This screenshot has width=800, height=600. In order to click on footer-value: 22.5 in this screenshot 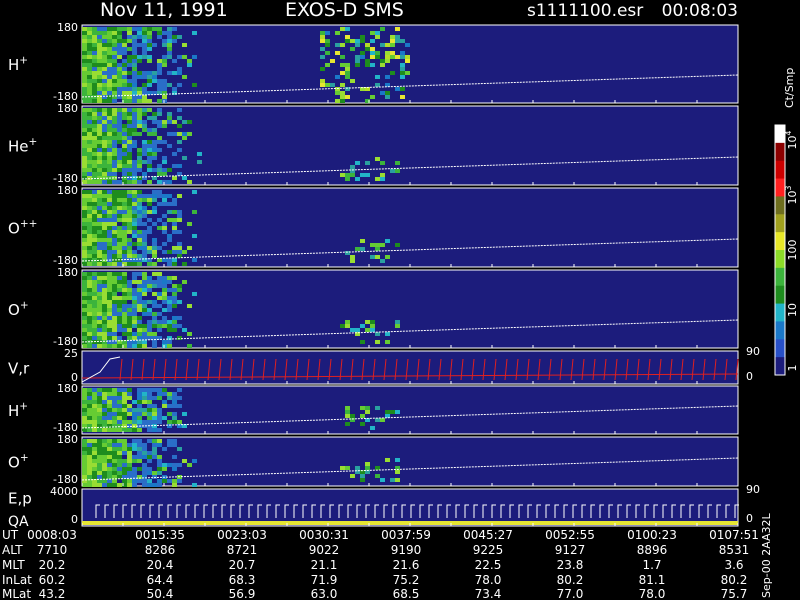, I will do `click(488, 565)`.